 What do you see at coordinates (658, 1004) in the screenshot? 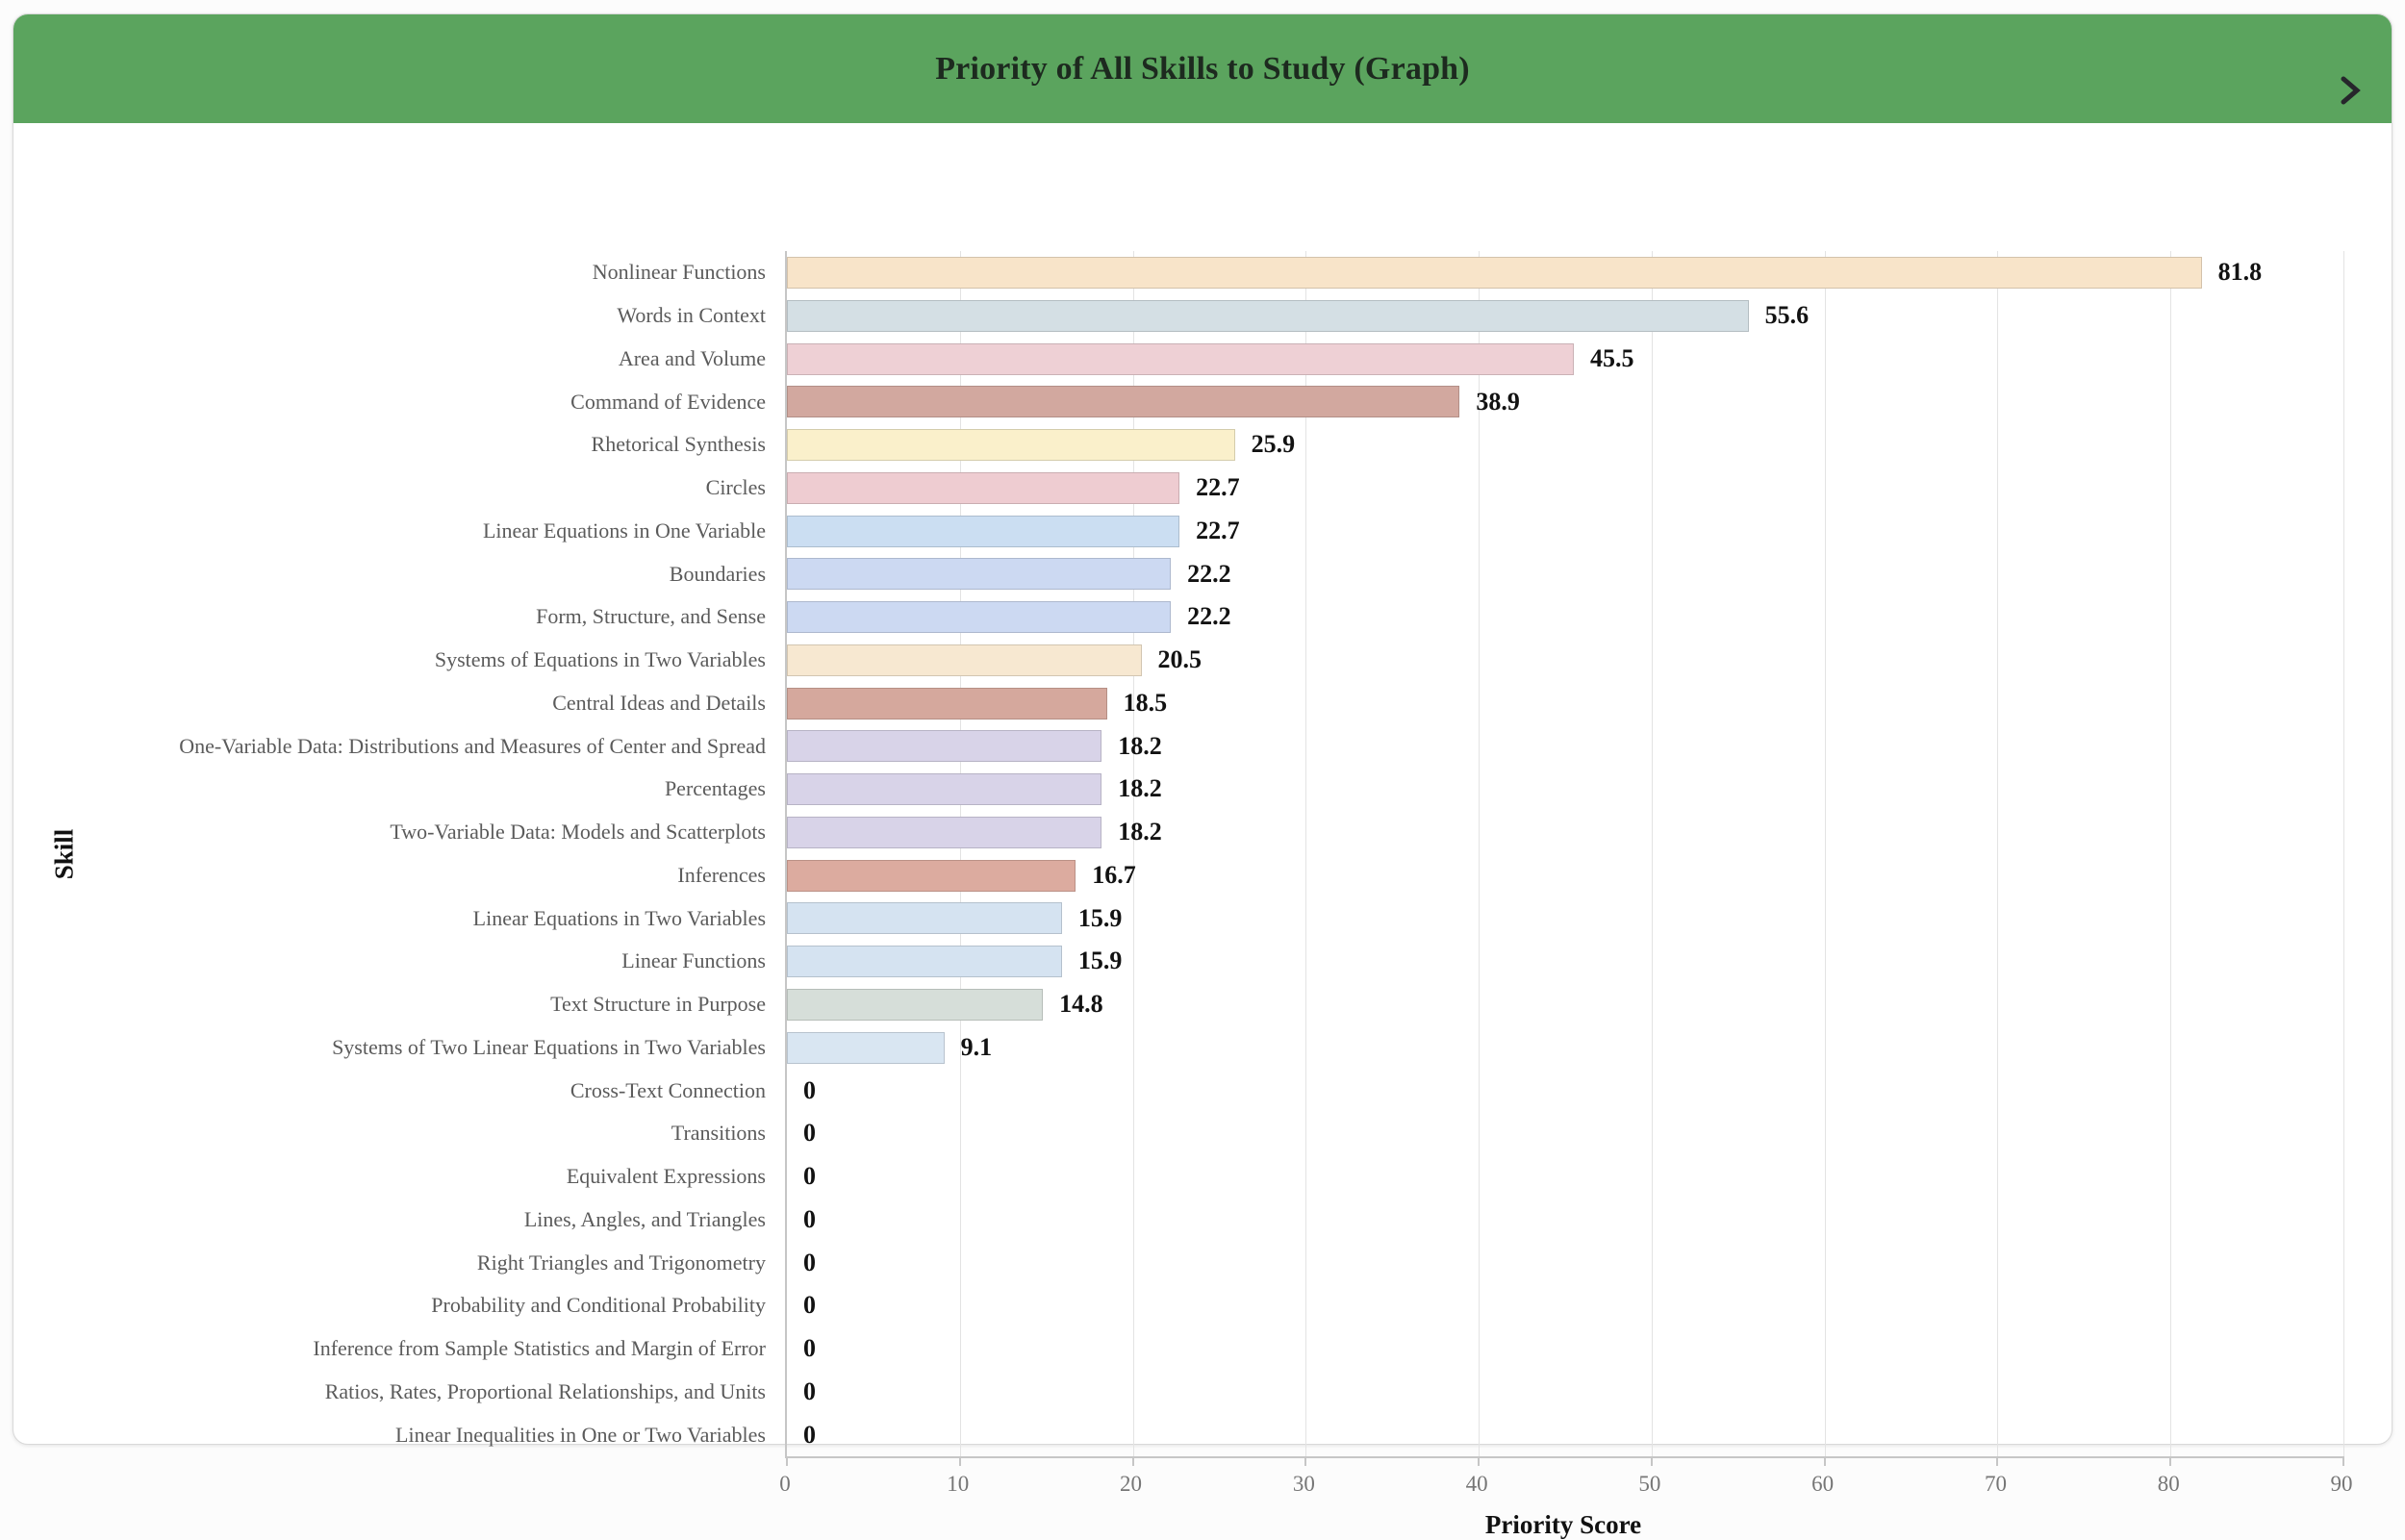
I see `category-label: Text Structure in Purpose` at bounding box center [658, 1004].